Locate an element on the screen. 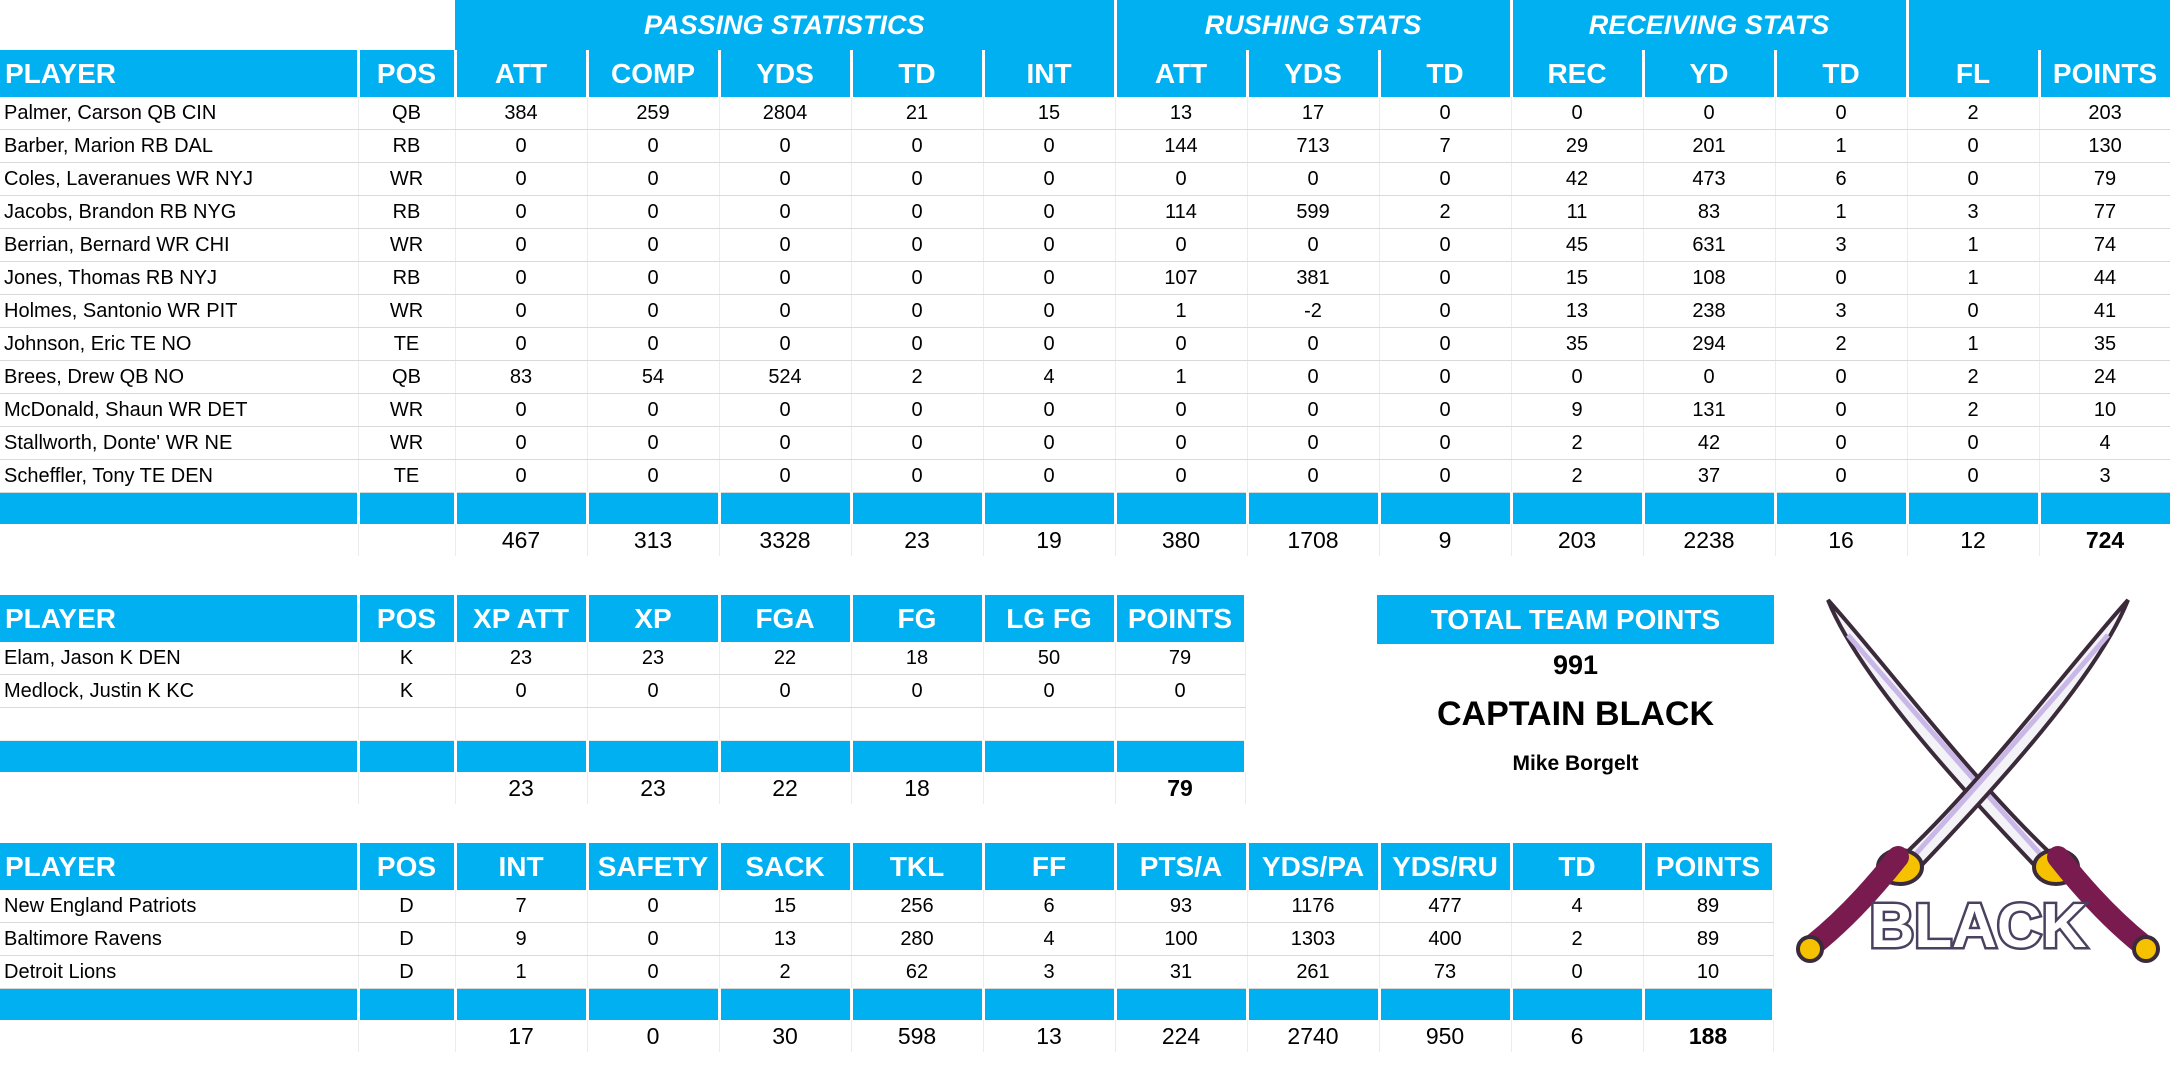 The image size is (2170, 1092). player-name-cell: Baltimore Ravens is located at coordinates (179, 939).